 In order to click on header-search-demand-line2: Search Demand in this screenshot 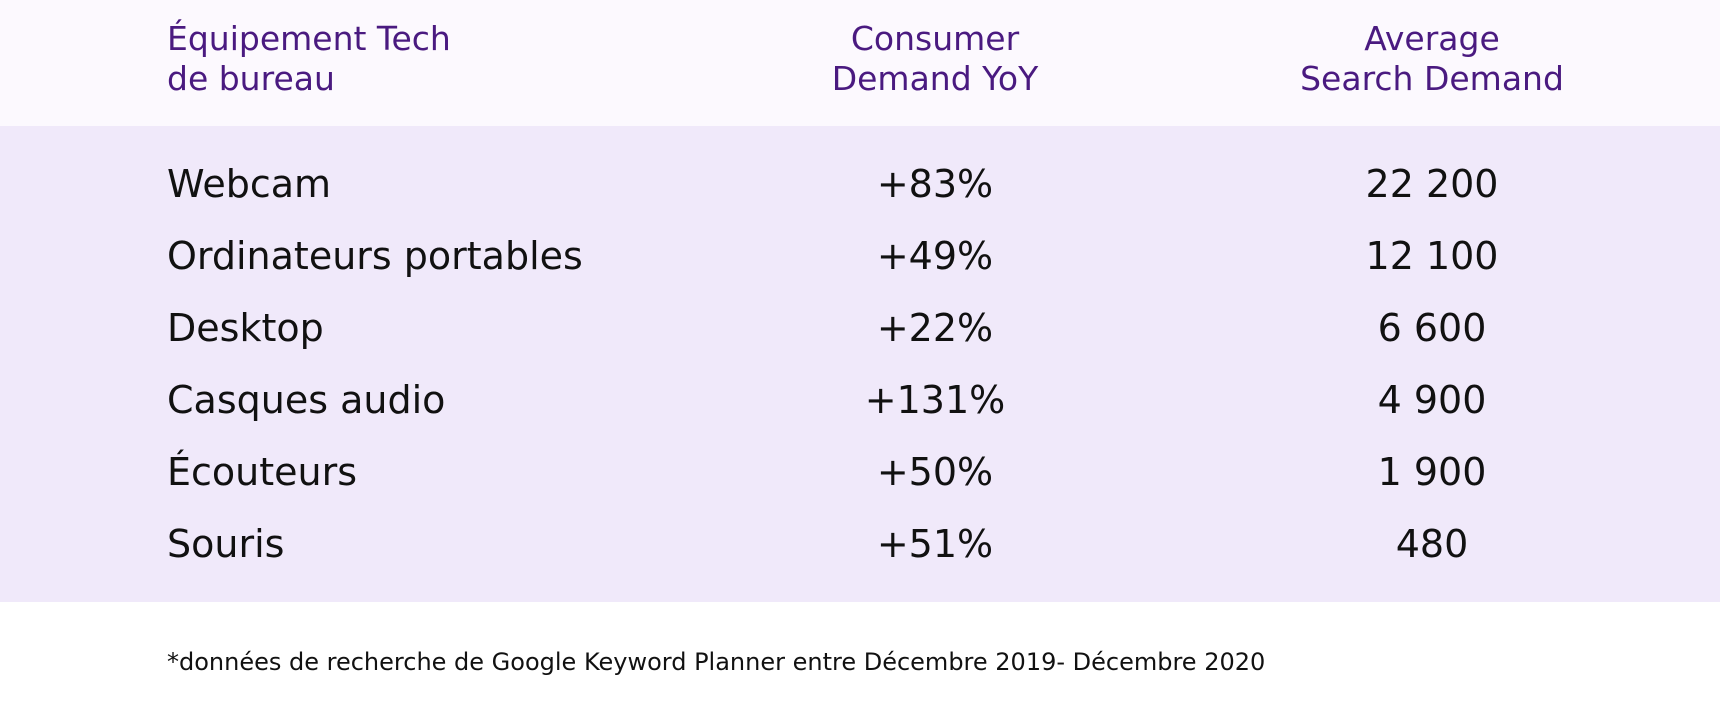, I will do `click(1432, 78)`.